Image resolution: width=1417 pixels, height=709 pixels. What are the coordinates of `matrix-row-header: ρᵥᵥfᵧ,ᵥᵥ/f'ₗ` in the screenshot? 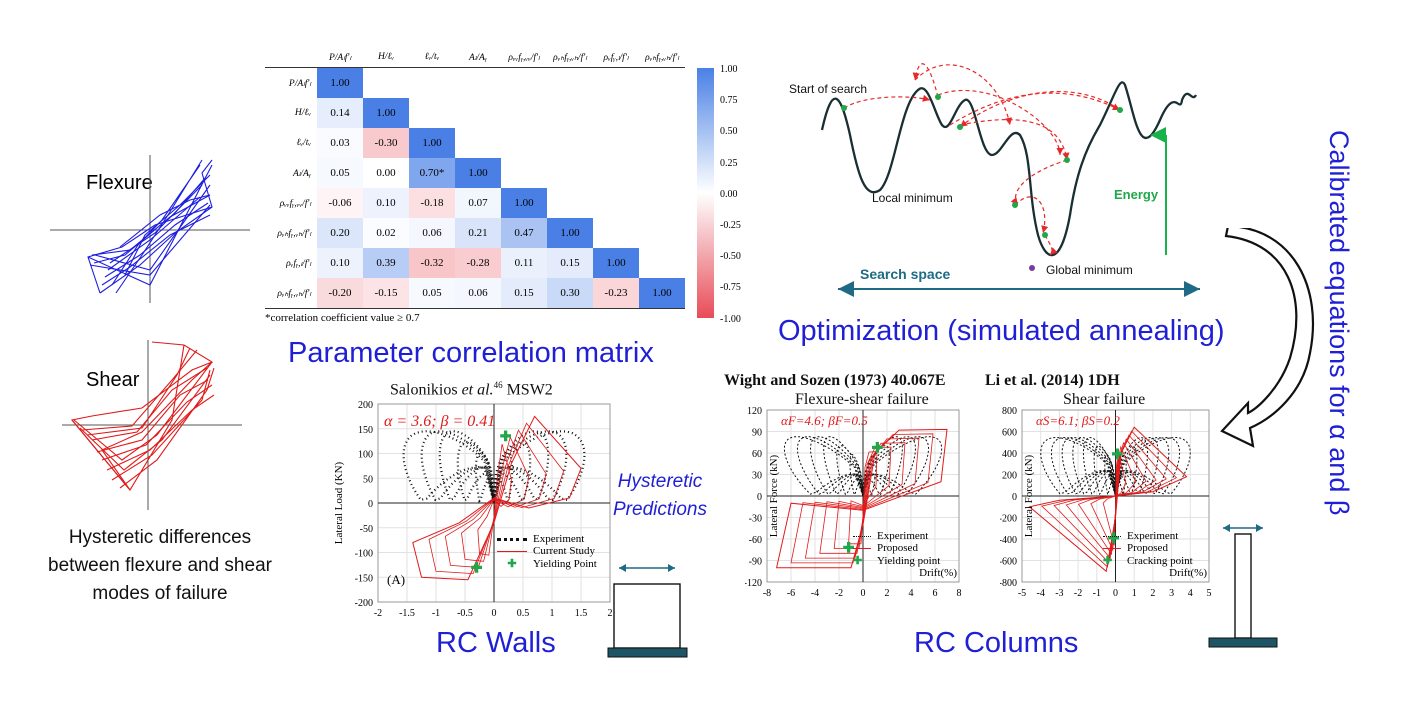 It's located at (295, 203).